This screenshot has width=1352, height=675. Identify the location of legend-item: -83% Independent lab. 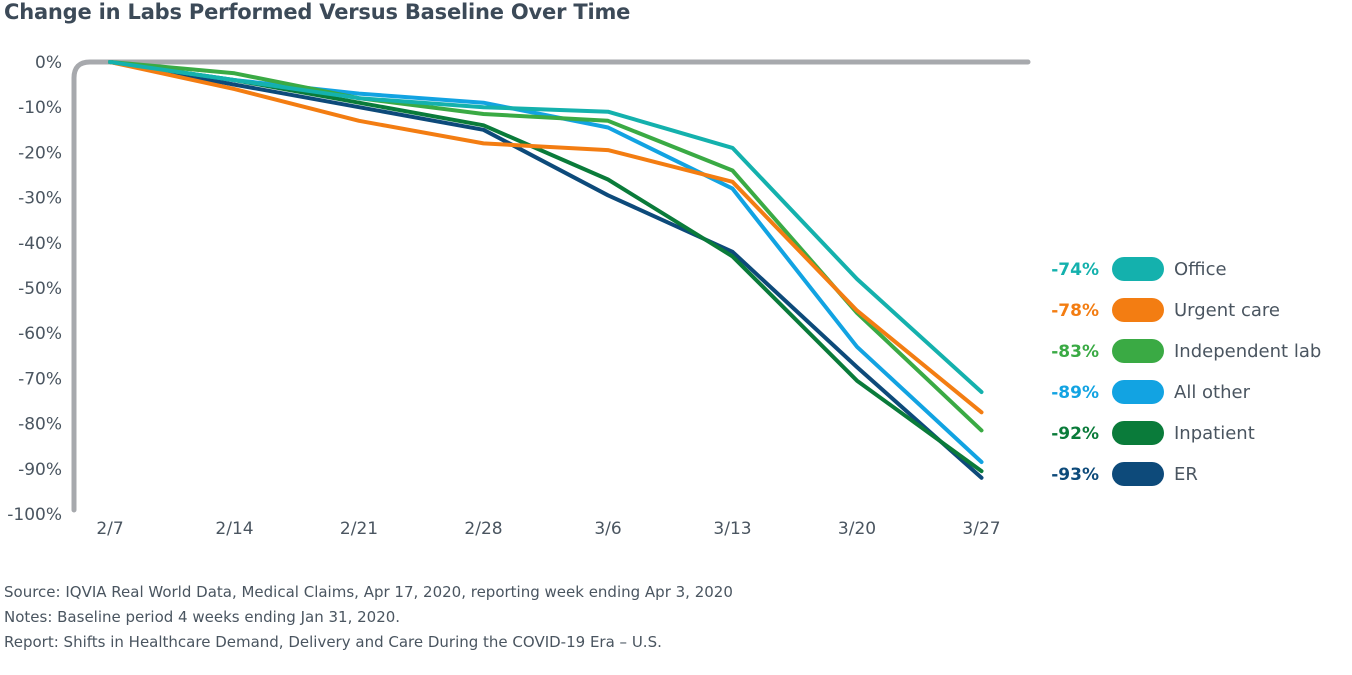
(1186, 351).